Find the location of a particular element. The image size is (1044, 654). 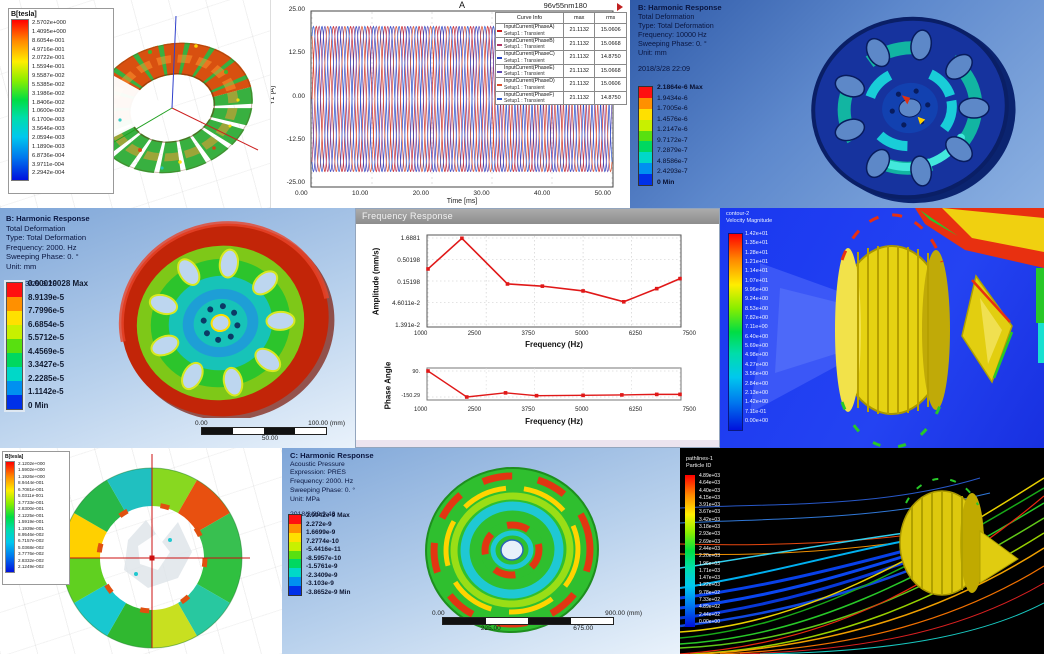

legend-value: 9.96e+00 is located at coordinates (757, 290).